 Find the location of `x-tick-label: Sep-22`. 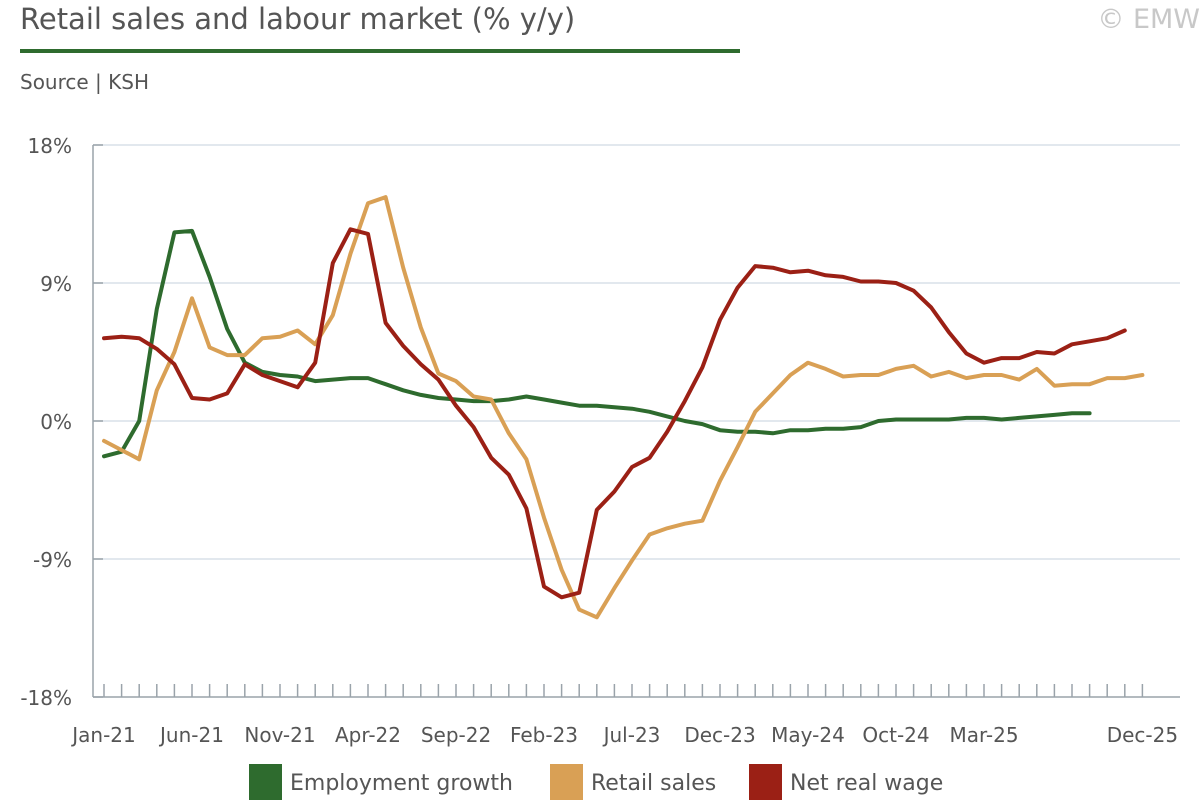

x-tick-label: Sep-22 is located at coordinates (456, 735).